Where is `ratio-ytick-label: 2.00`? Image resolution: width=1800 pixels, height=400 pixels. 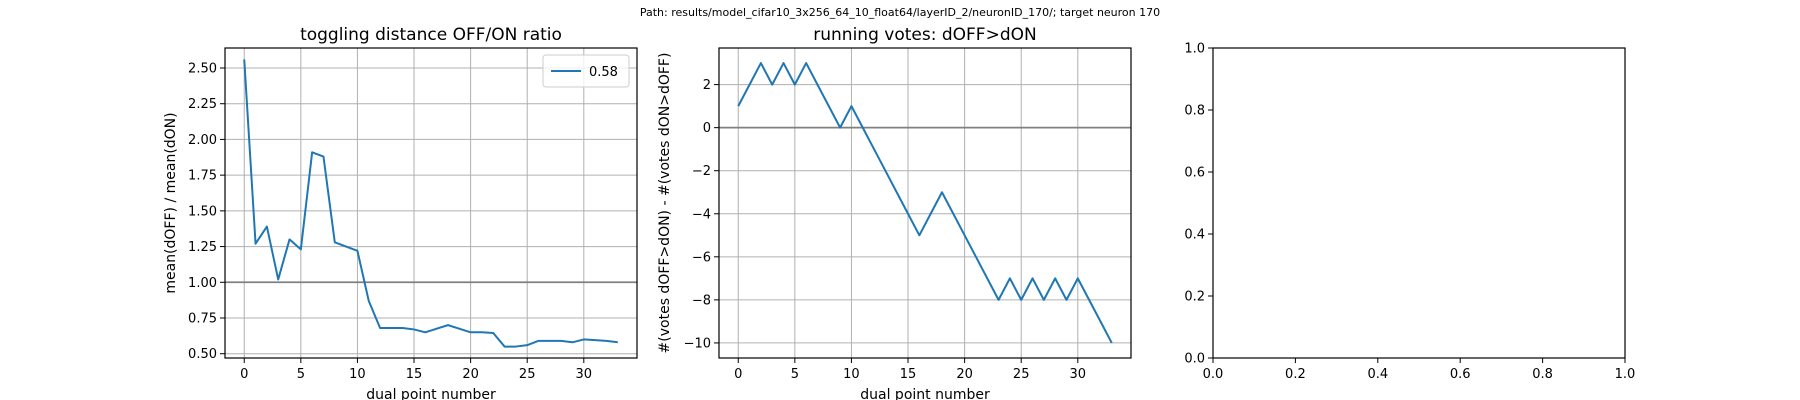
ratio-ytick-label: 2.00 is located at coordinates (202, 140).